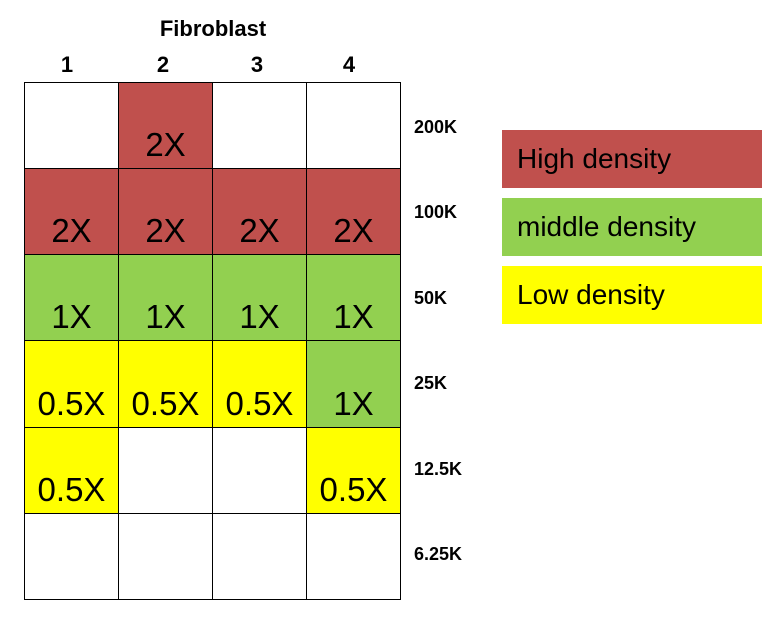 This screenshot has width=772, height=619. What do you see at coordinates (431, 298) in the screenshot?
I see `row-label-50k: 50K` at bounding box center [431, 298].